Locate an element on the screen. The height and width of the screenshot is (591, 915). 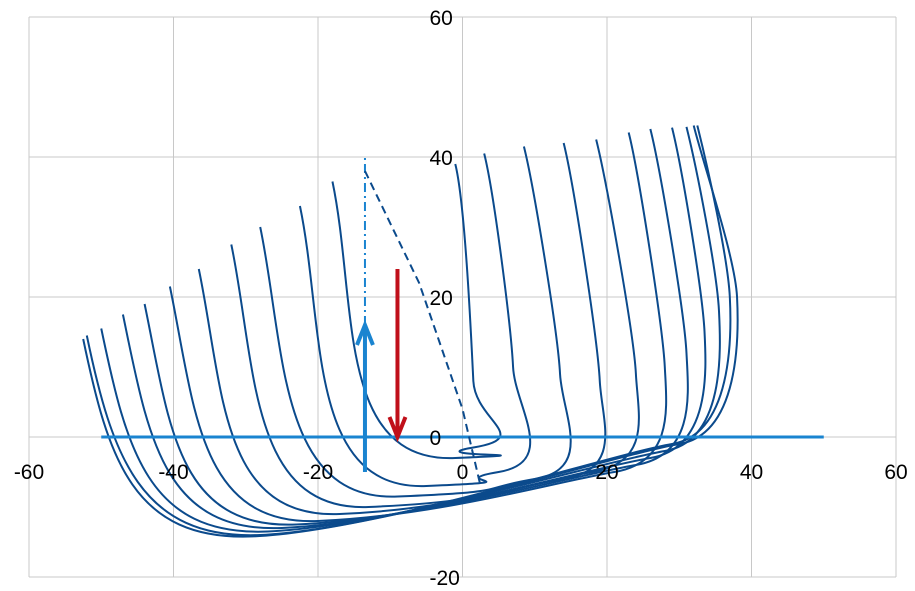
y-tick-label: -20 is located at coordinates (445, 578).